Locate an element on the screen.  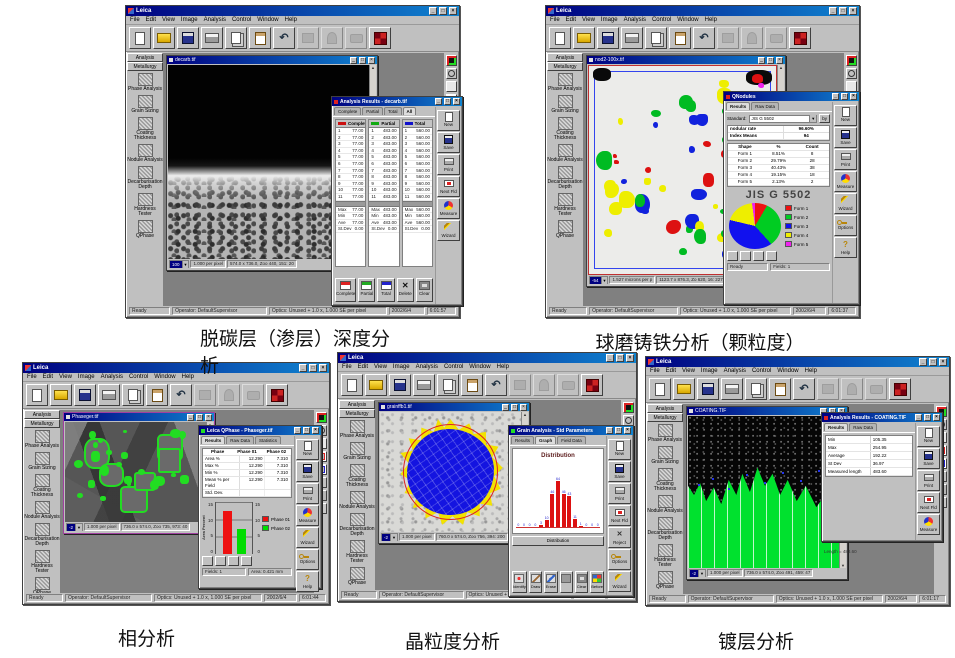
tab: Statistics is located at coordinates (268, 440).